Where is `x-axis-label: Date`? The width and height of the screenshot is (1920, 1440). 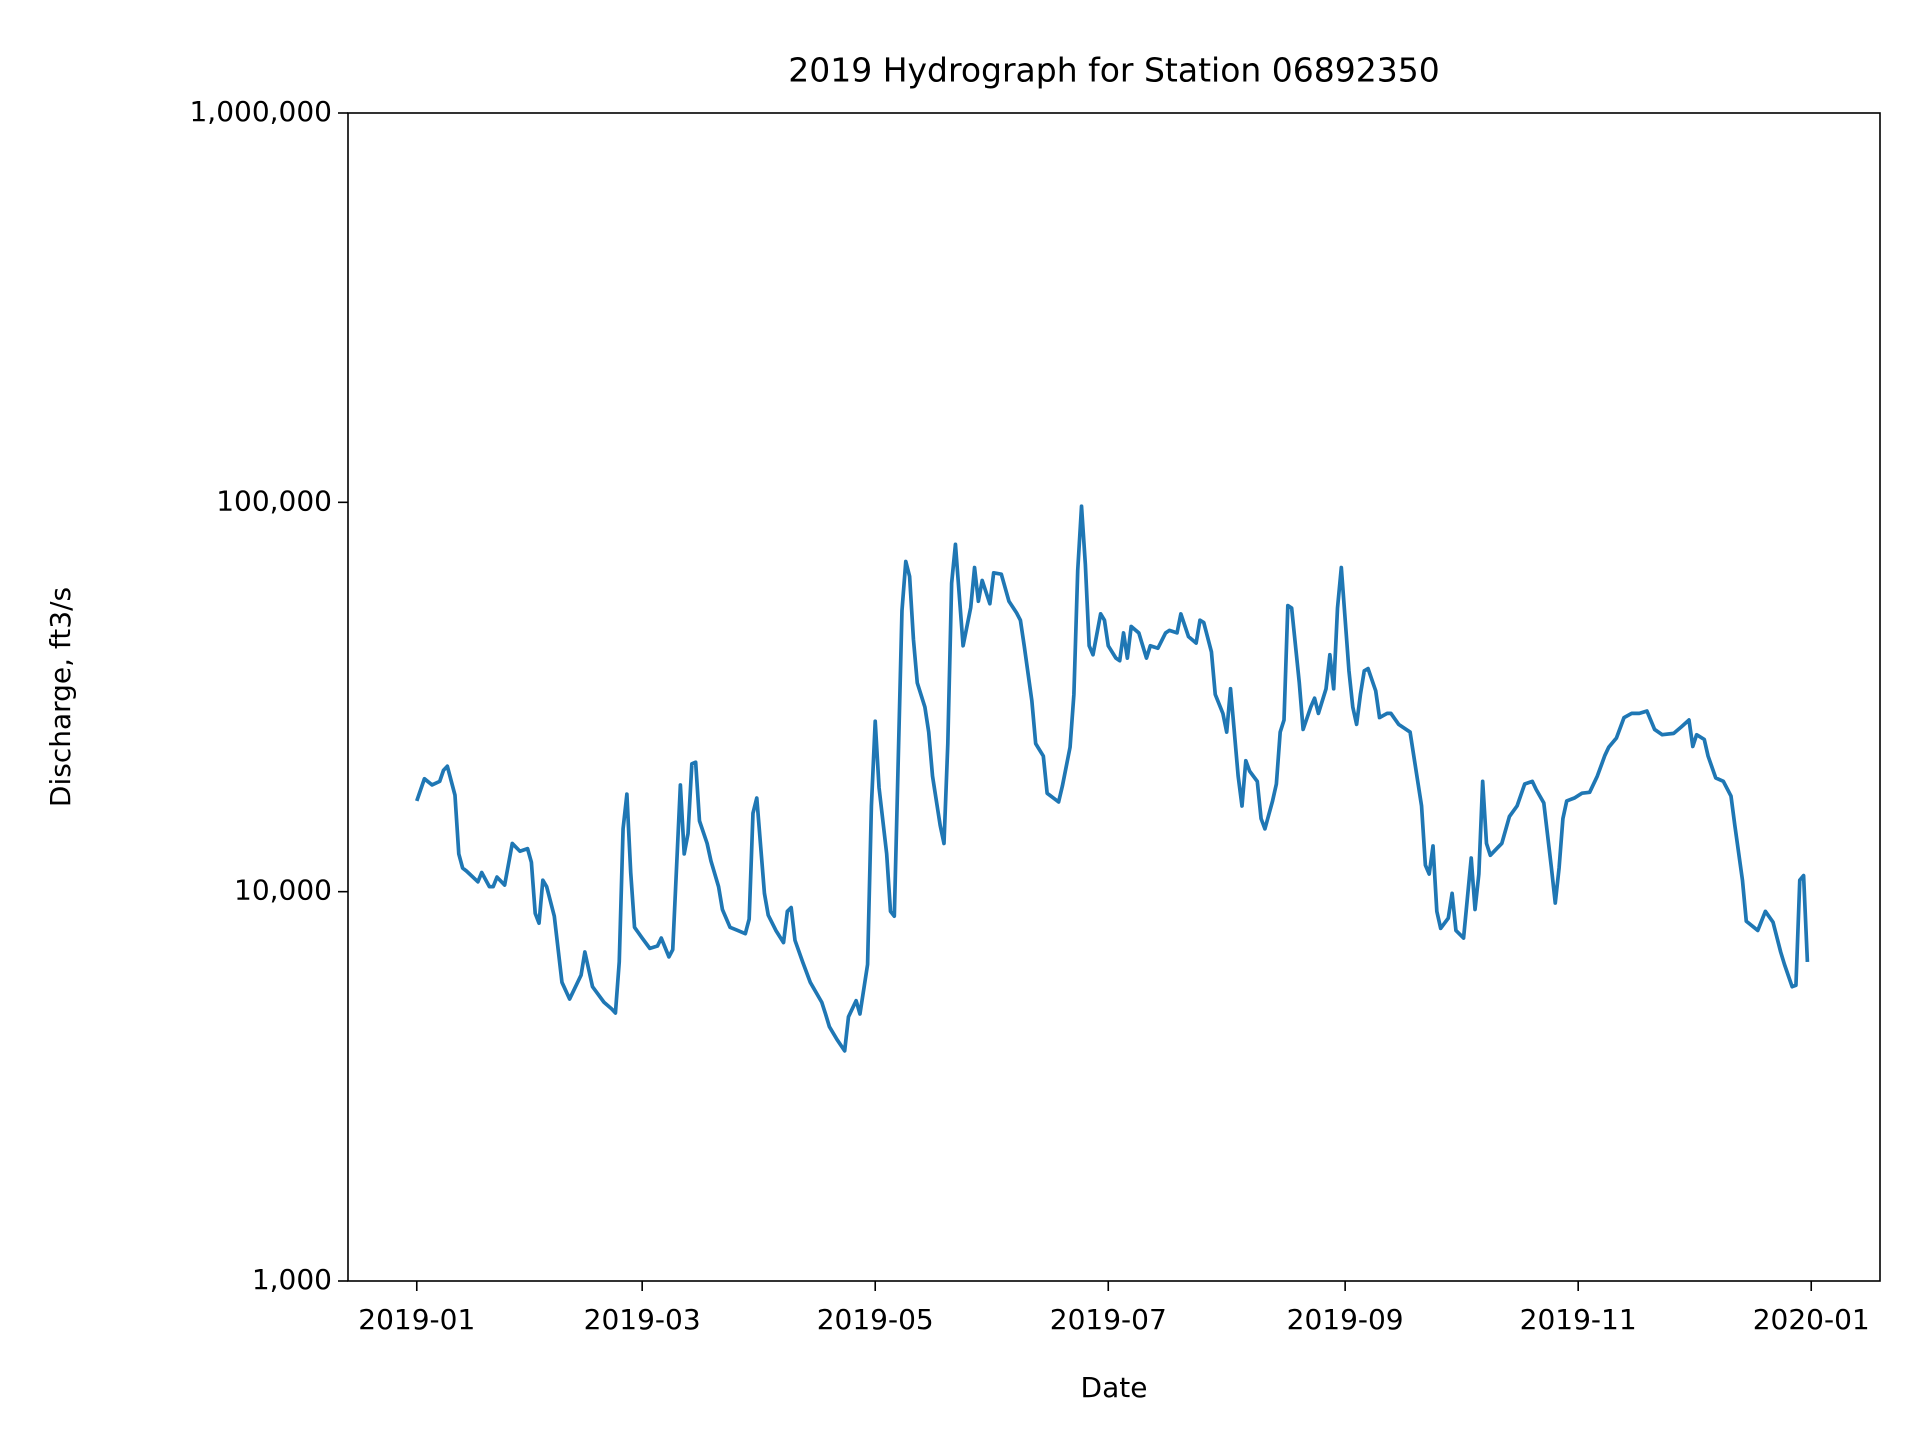 x-axis-label: Date is located at coordinates (1114, 1387).